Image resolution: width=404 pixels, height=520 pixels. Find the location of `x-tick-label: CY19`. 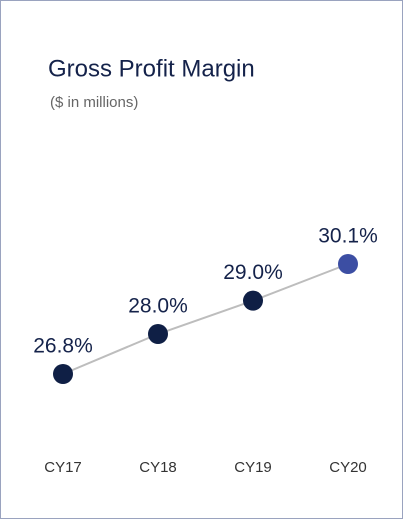

x-tick-label: CY19 is located at coordinates (253, 467).